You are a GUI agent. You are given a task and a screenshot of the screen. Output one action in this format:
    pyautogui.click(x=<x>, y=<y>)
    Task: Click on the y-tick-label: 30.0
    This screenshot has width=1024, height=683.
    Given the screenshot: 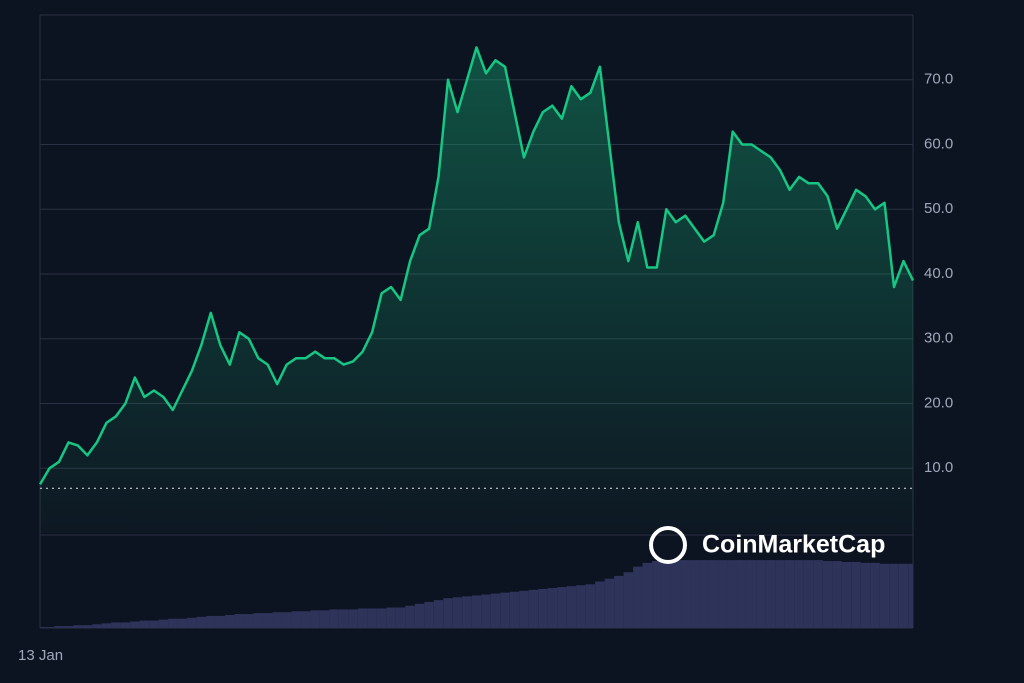 What is the action you would take?
    pyautogui.click(x=938, y=338)
    